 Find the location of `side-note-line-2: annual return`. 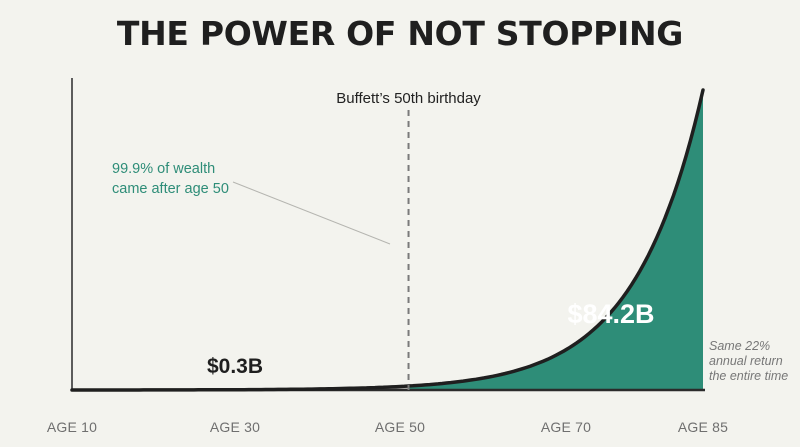

side-note-line-2: annual return is located at coordinates (746, 361).